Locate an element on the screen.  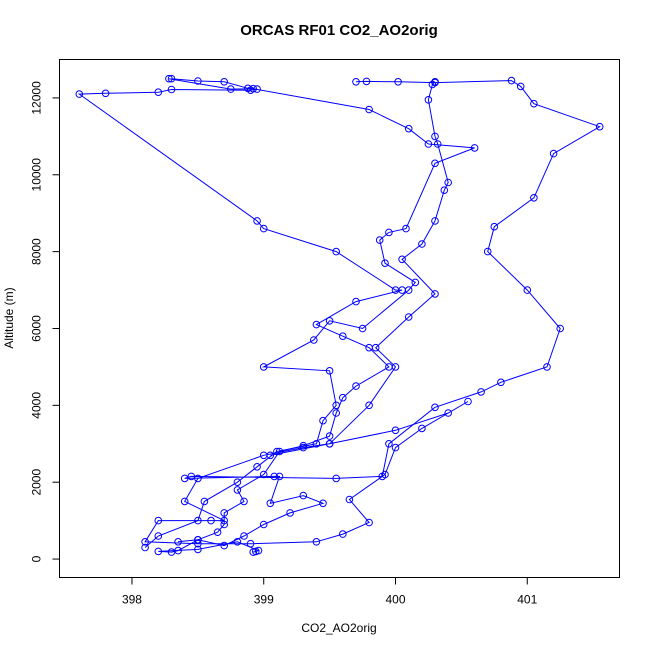
x-axis: 398 399 400 401 is located at coordinates (330, 592).